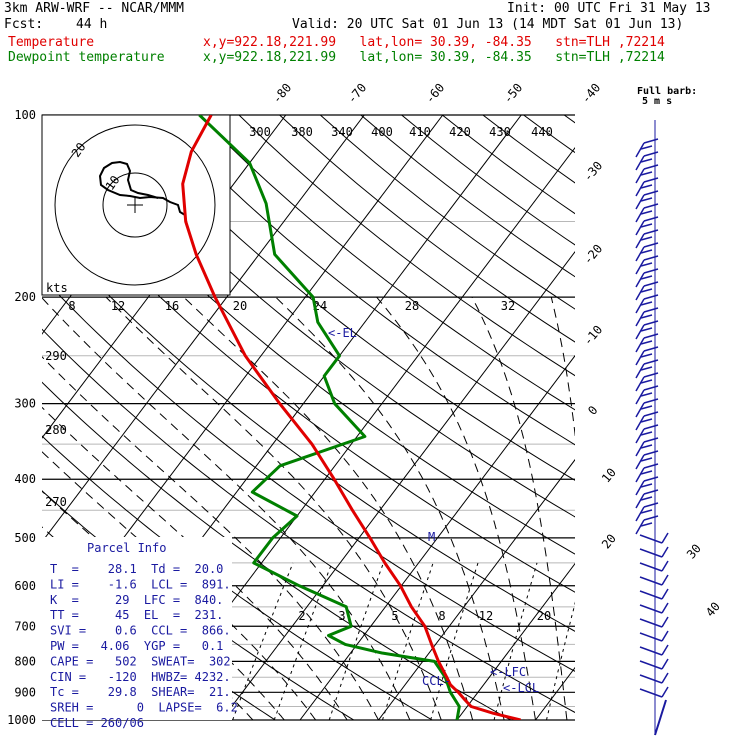 The height and width of the screenshot is (740, 740). What do you see at coordinates (342, 132) in the screenshot?
I see `theta-label: 340` at bounding box center [342, 132].